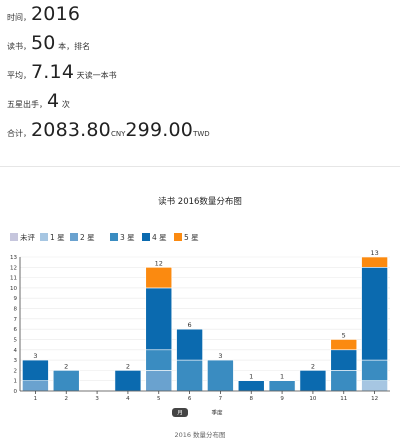 The width and height of the screenshot is (400, 441). Describe the element at coordinates (87, 237) in the screenshot. I see `legend-label: 2 星` at that location.